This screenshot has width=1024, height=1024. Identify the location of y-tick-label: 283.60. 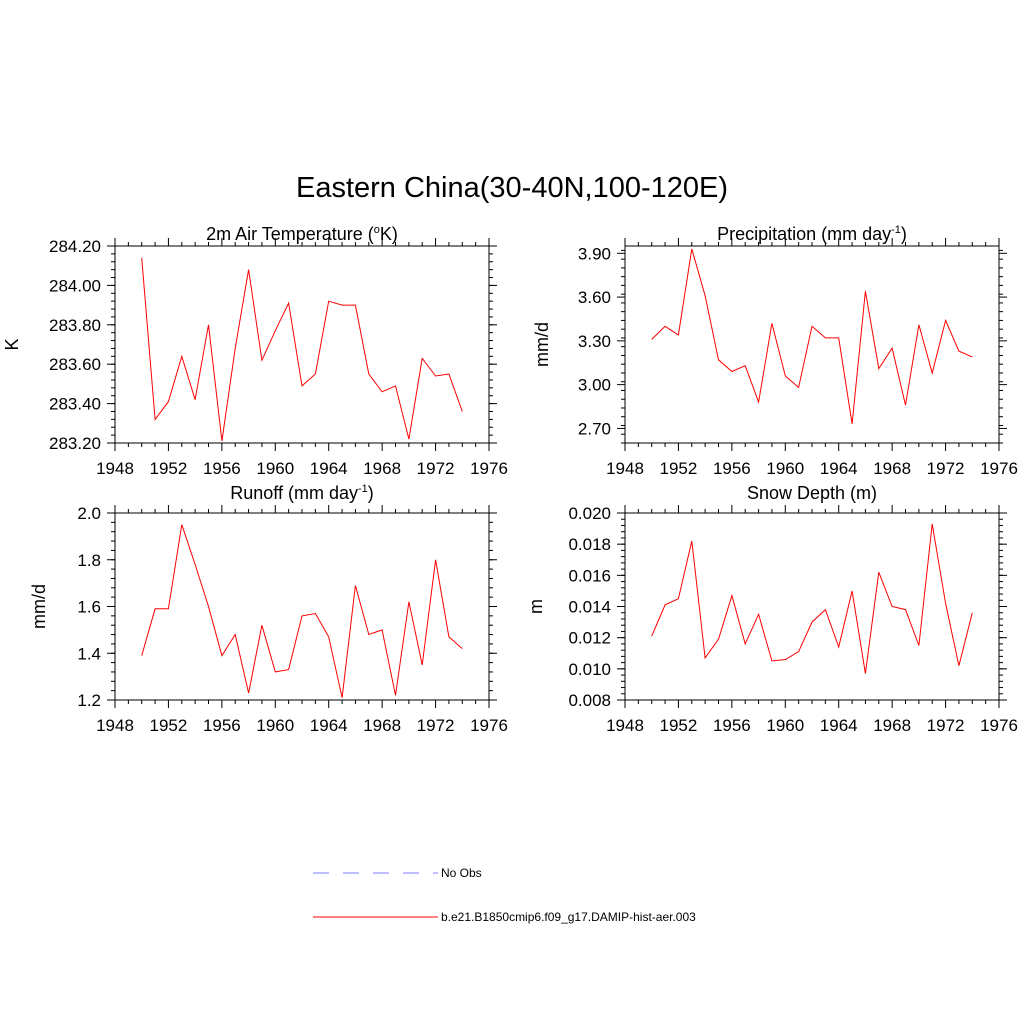
(75, 364).